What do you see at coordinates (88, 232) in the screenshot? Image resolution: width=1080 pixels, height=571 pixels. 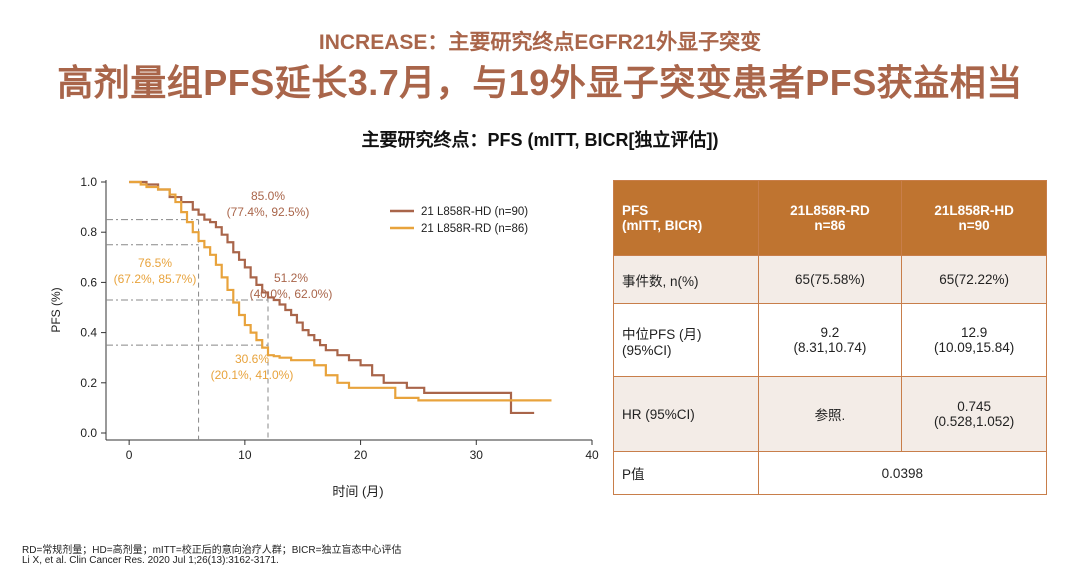 I see `y-tick-label: 0.8` at bounding box center [88, 232].